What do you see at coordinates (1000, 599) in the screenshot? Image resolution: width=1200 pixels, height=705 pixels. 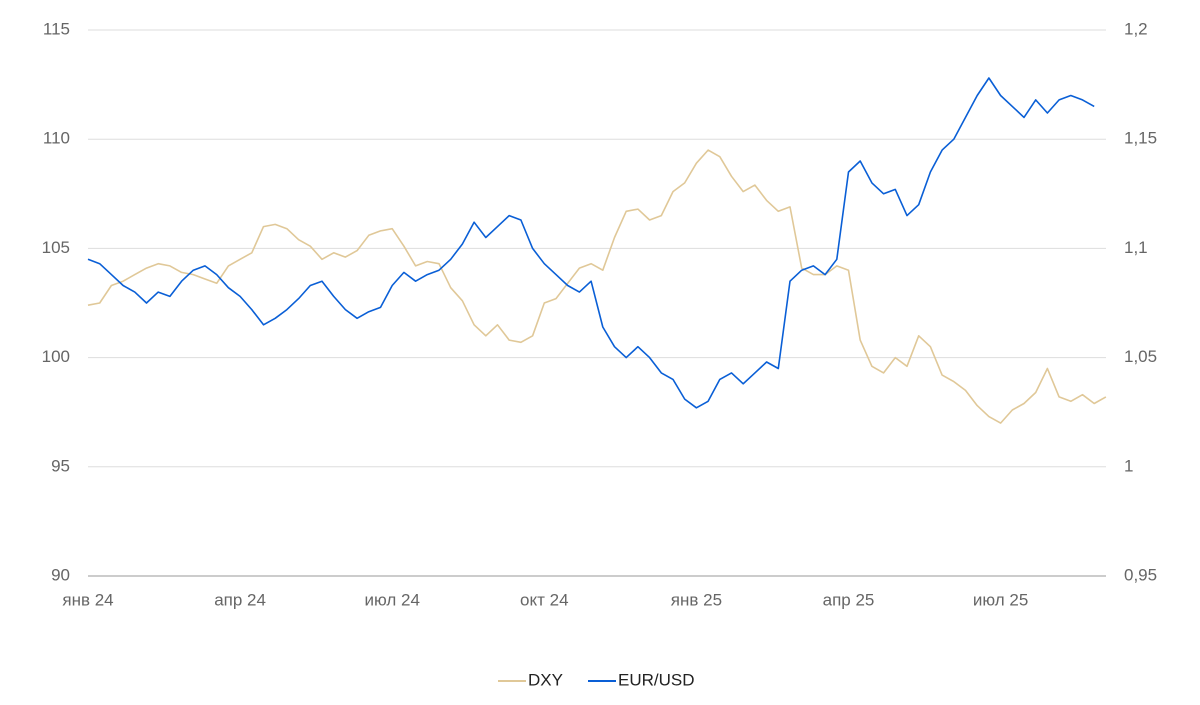 I see `x-tick-label: июл 25` at bounding box center [1000, 599].